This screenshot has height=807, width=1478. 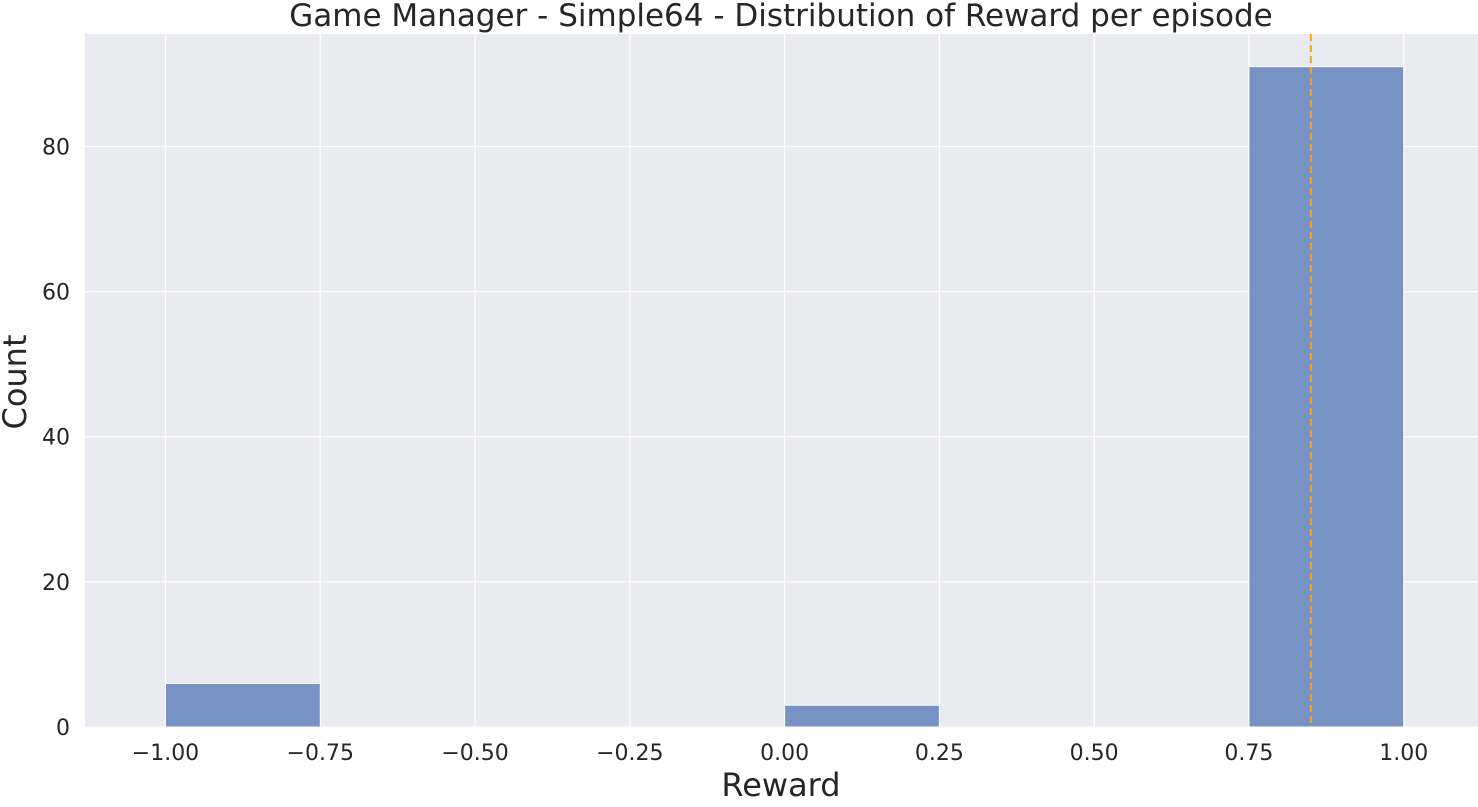 What do you see at coordinates (1094, 753) in the screenshot?
I see `x-tick-label-6: 0.50` at bounding box center [1094, 753].